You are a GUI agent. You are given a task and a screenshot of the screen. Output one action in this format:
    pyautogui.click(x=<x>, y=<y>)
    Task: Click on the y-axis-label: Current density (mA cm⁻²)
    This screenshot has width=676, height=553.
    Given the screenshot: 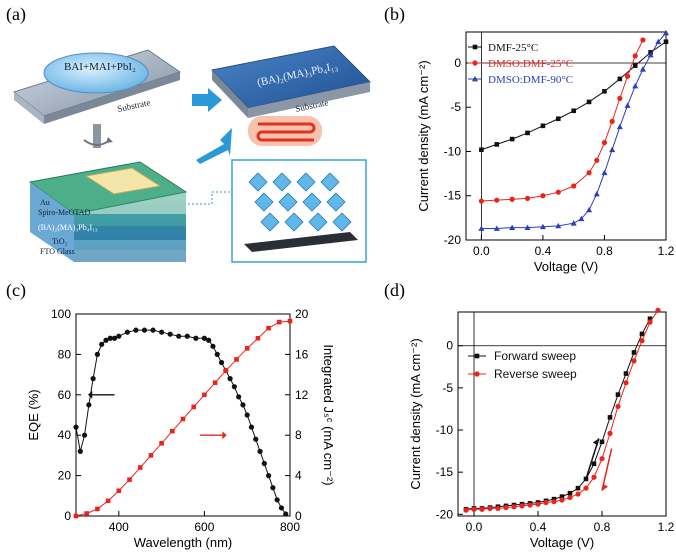 What is the action you would take?
    pyautogui.click(x=423, y=135)
    